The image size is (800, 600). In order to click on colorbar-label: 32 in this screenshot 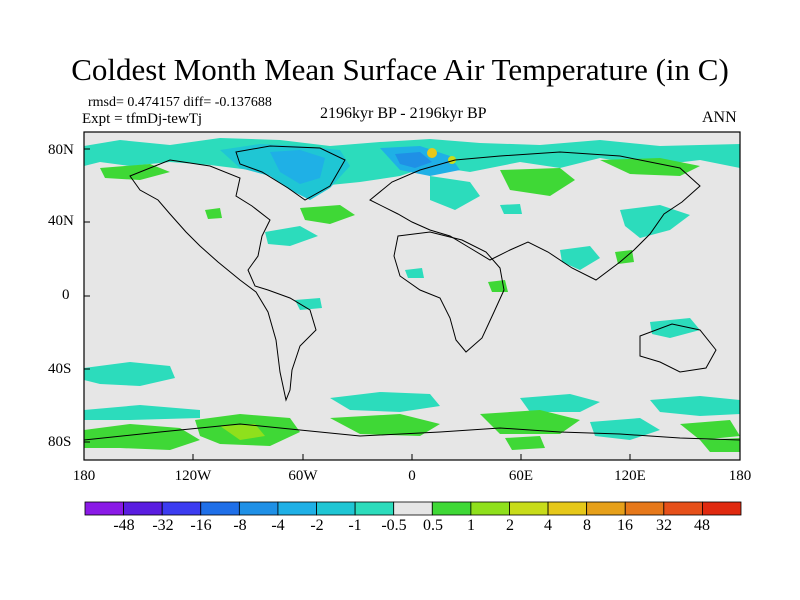, I will do `click(664, 525)`.